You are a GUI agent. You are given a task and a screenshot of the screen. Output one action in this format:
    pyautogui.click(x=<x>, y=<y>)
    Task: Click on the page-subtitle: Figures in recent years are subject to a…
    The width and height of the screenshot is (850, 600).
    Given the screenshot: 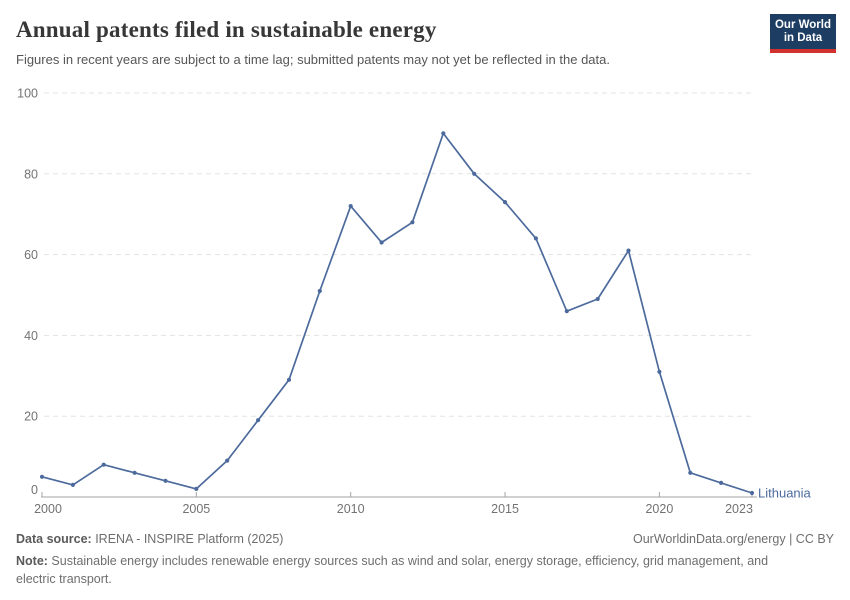 What is the action you would take?
    pyautogui.click(x=313, y=59)
    